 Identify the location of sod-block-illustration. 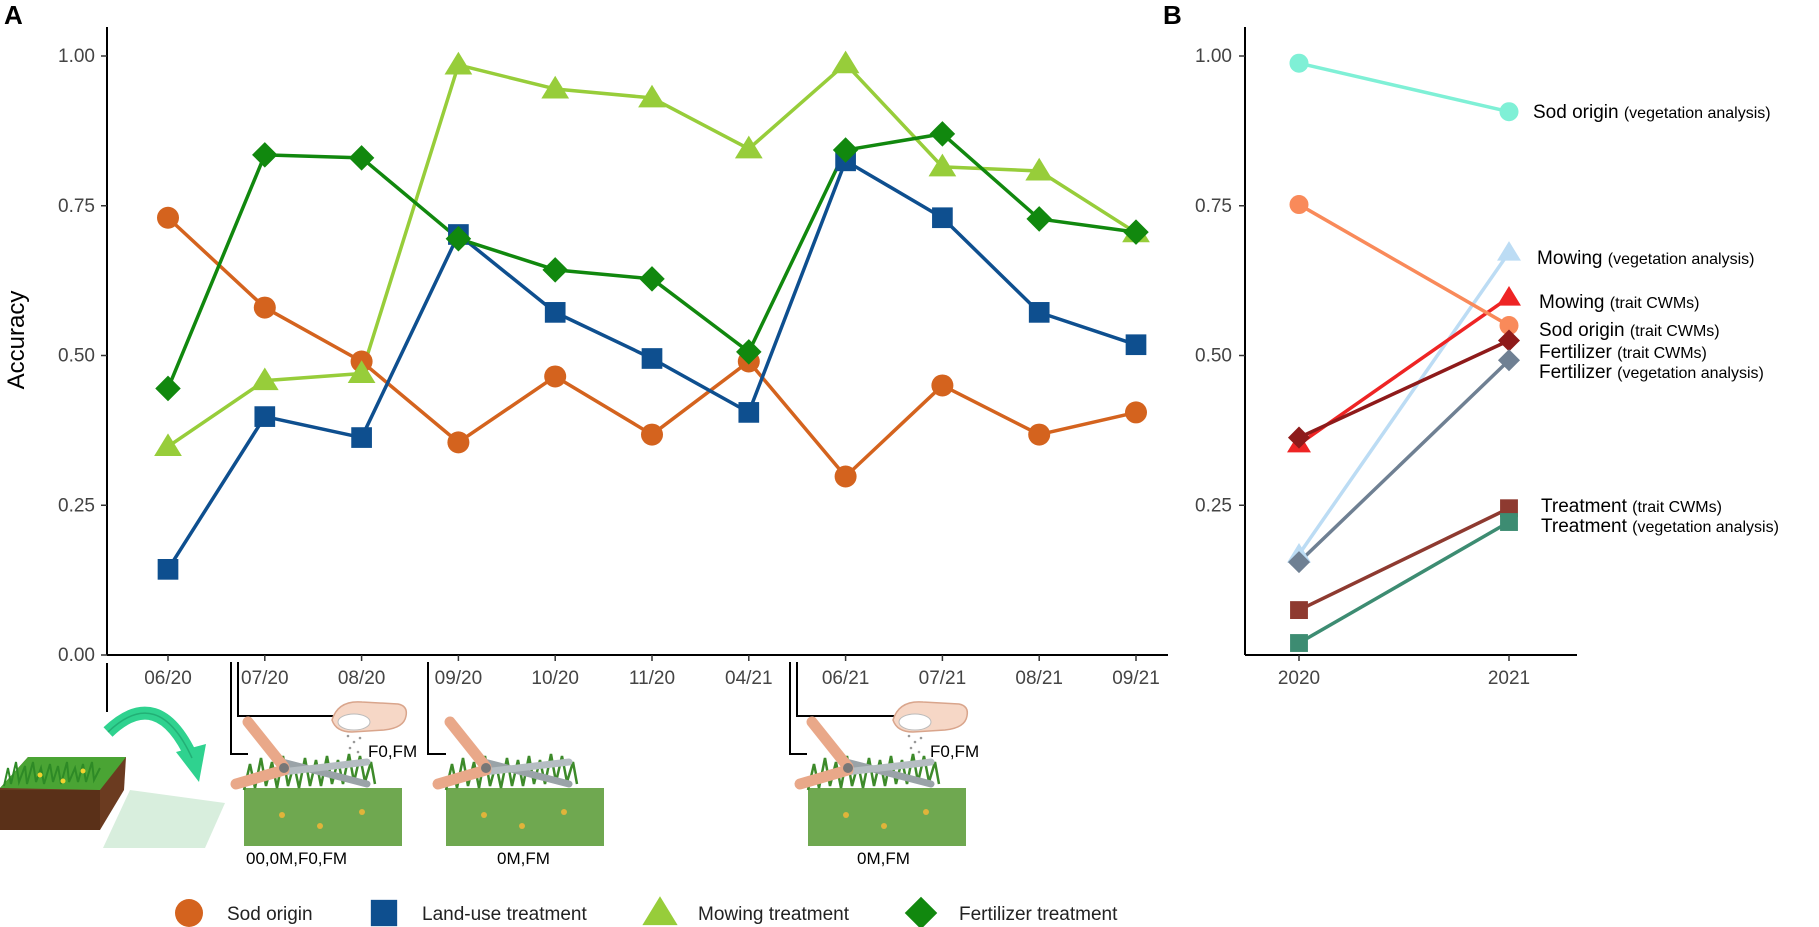
(63, 793).